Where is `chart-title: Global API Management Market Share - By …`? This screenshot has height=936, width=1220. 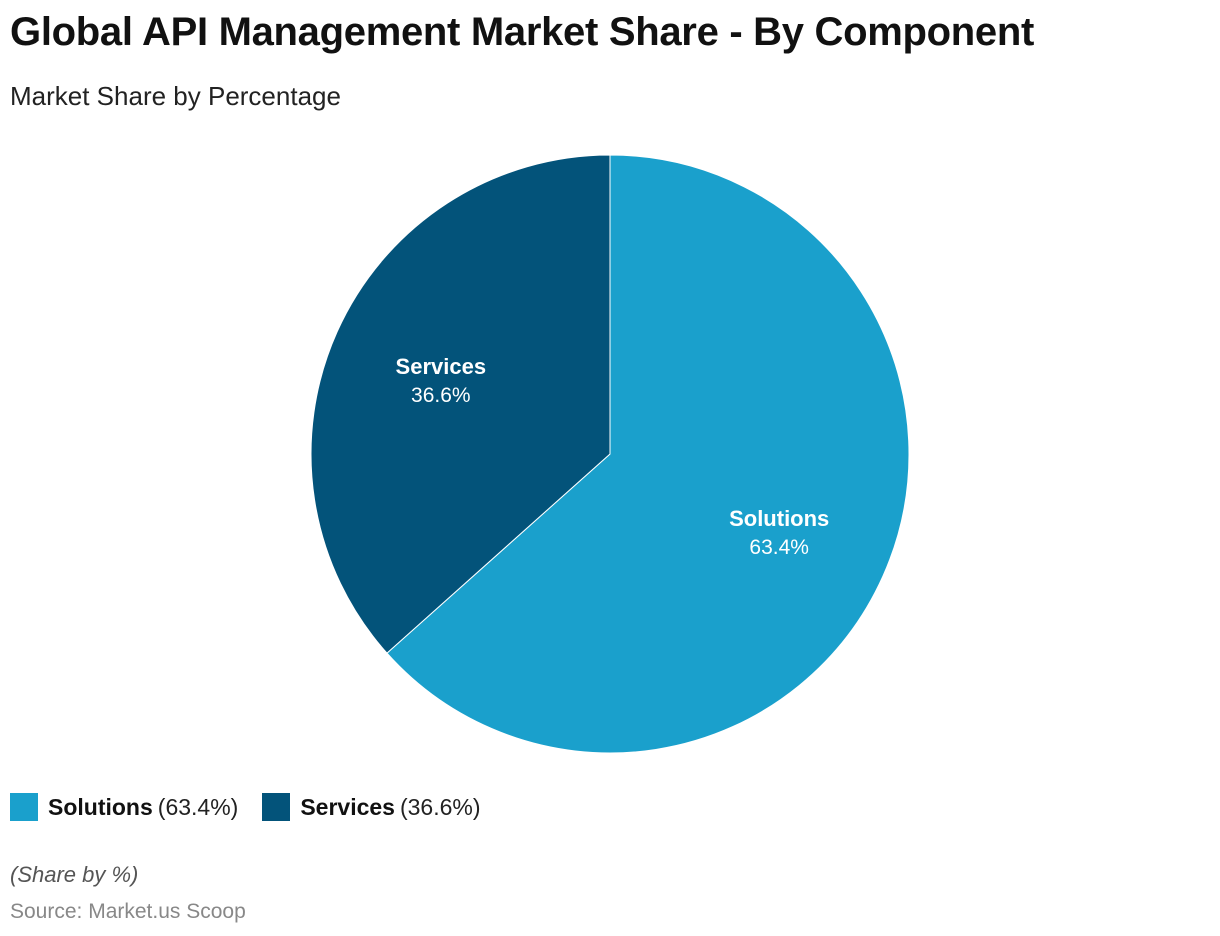 chart-title: Global API Management Market Share - By … is located at coordinates (522, 32).